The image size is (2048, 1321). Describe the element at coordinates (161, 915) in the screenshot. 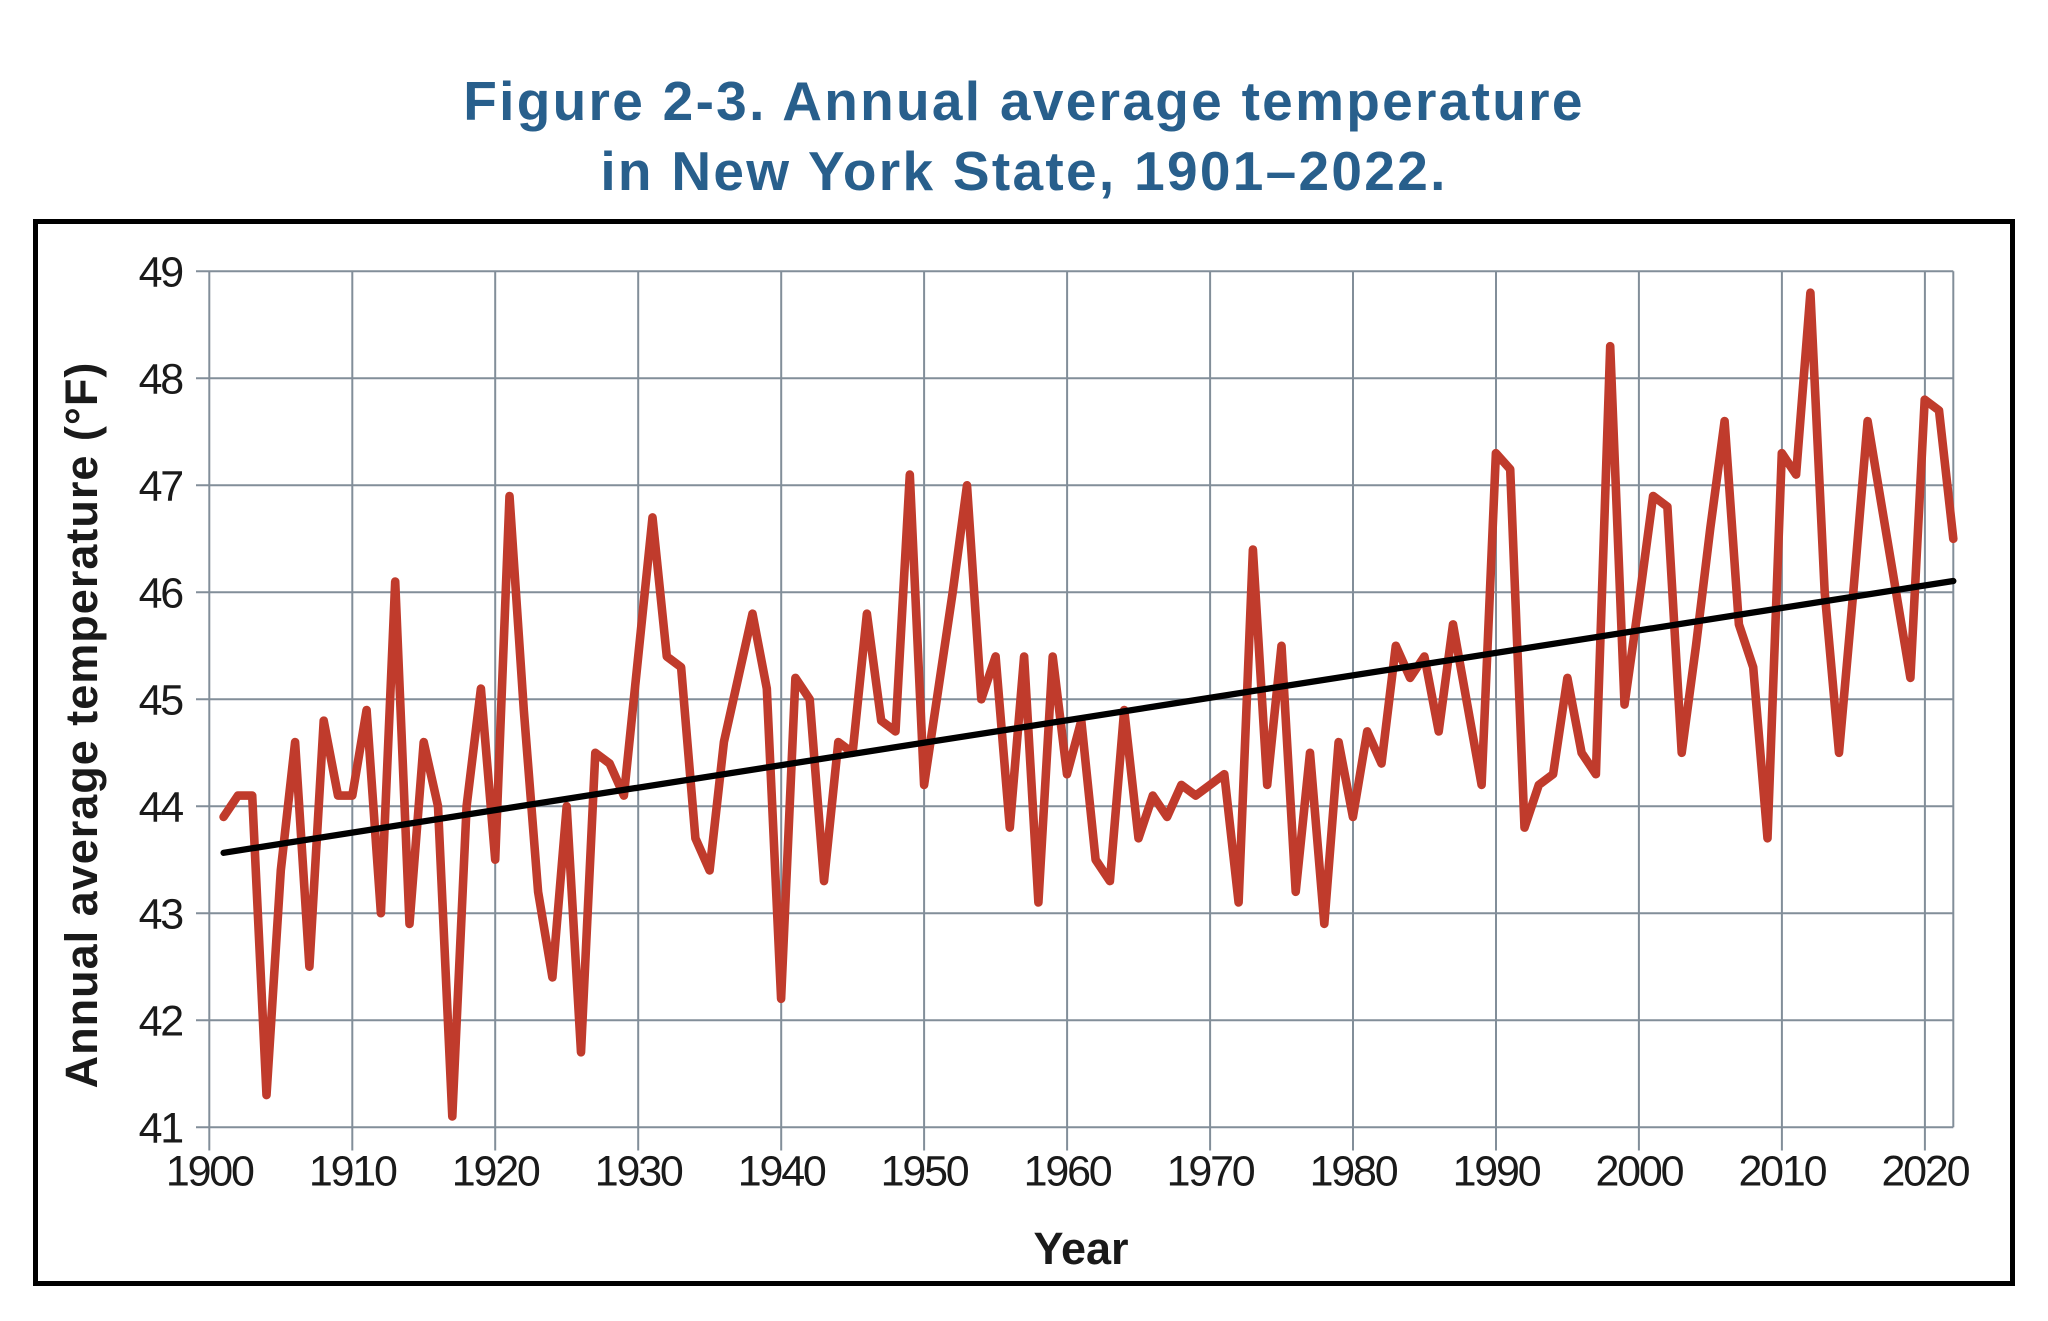

I see `svg-text: 43` at that location.